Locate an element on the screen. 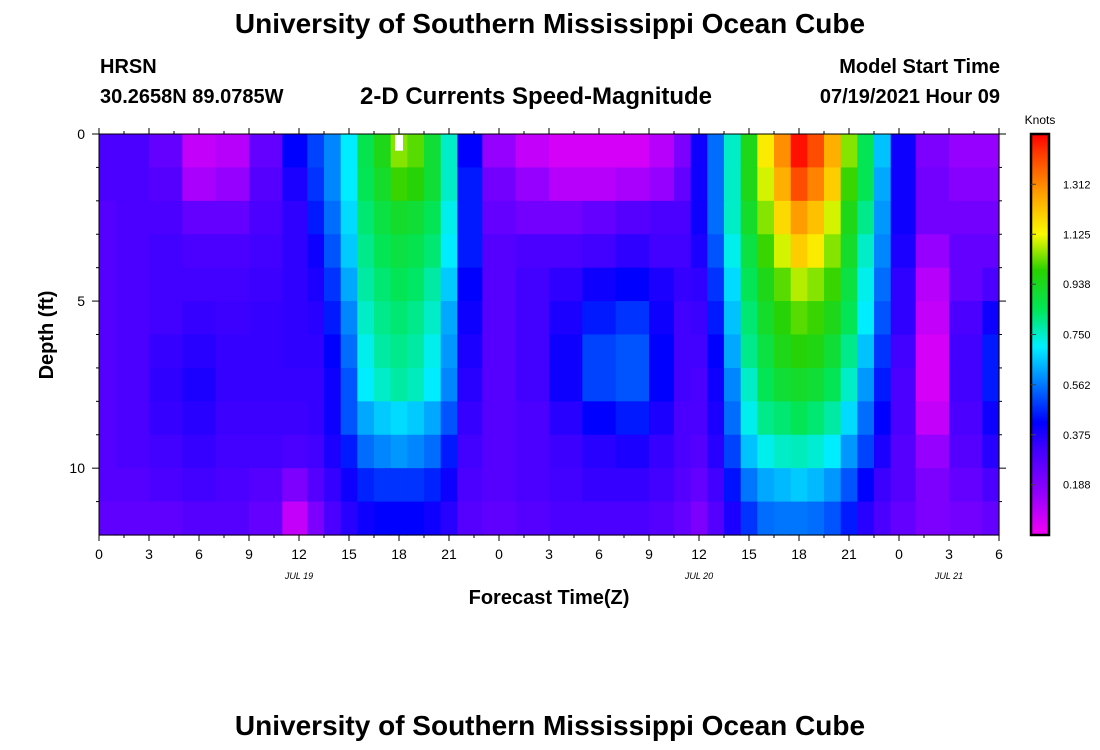  x-tick-label: 0 is located at coordinates (99, 554).